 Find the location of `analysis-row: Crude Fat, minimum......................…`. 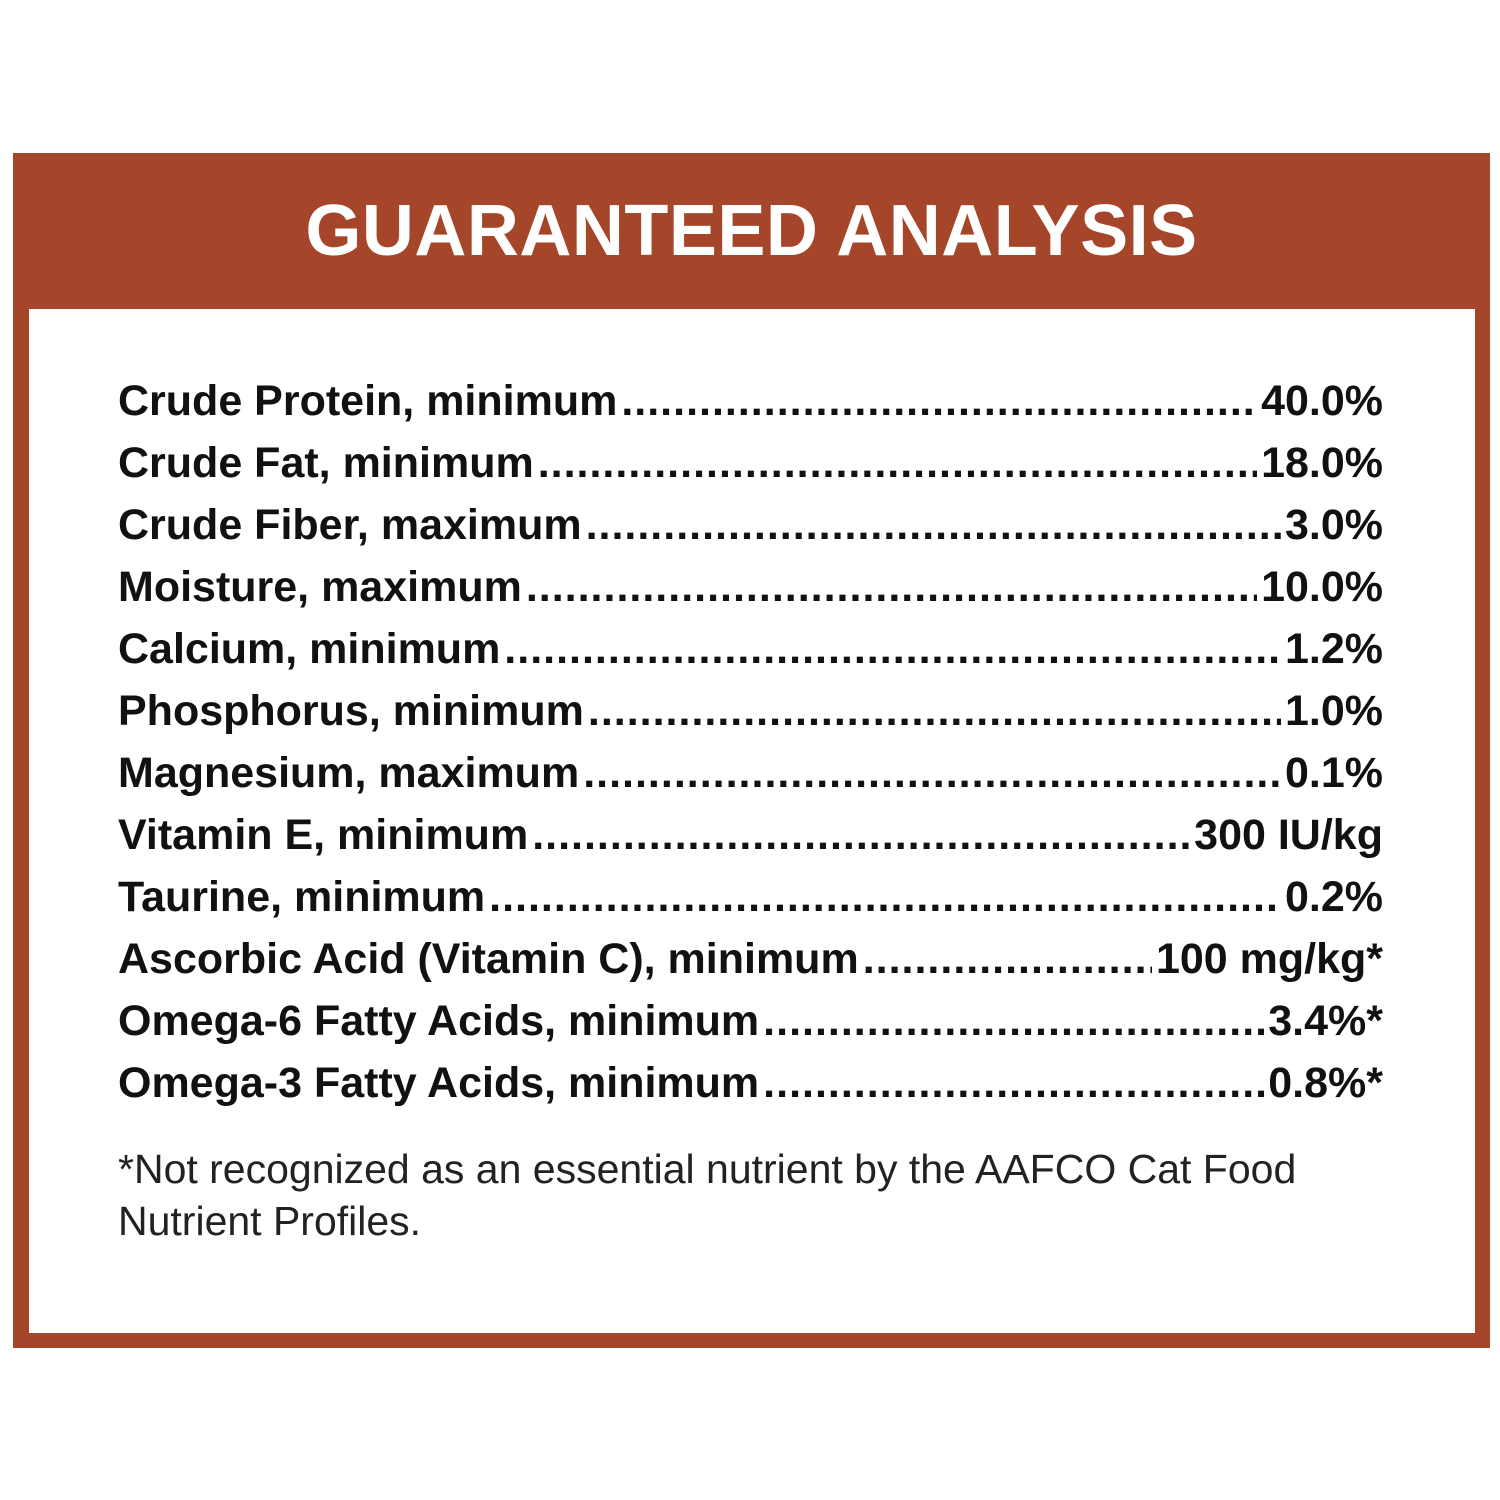

analysis-row: Crude Fat, minimum......................… is located at coordinates (750, 470).